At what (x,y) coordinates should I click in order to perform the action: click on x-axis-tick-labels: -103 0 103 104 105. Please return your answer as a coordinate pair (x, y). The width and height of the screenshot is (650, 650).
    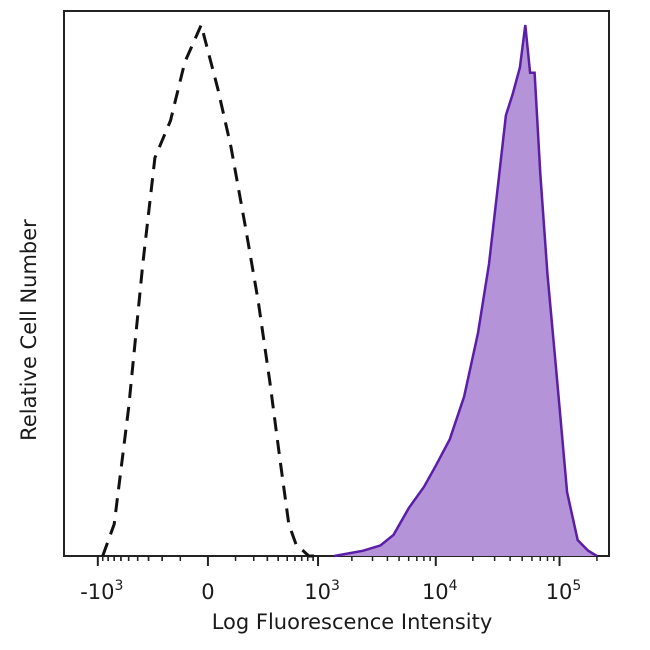
    Looking at the image, I should click on (330, 591).